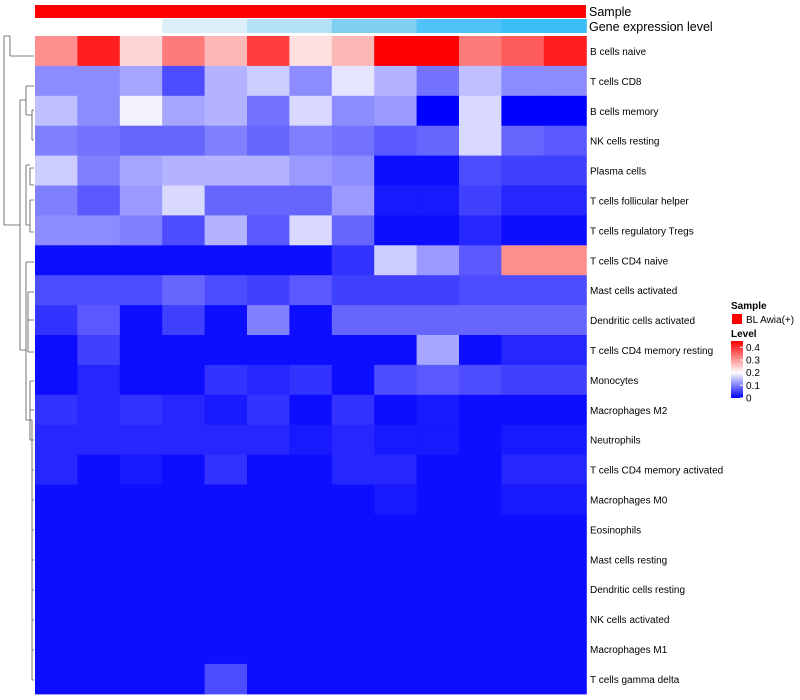 This screenshot has height=700, width=800. What do you see at coordinates (628, 560) in the screenshot?
I see `row-label: Mast cells resting` at bounding box center [628, 560].